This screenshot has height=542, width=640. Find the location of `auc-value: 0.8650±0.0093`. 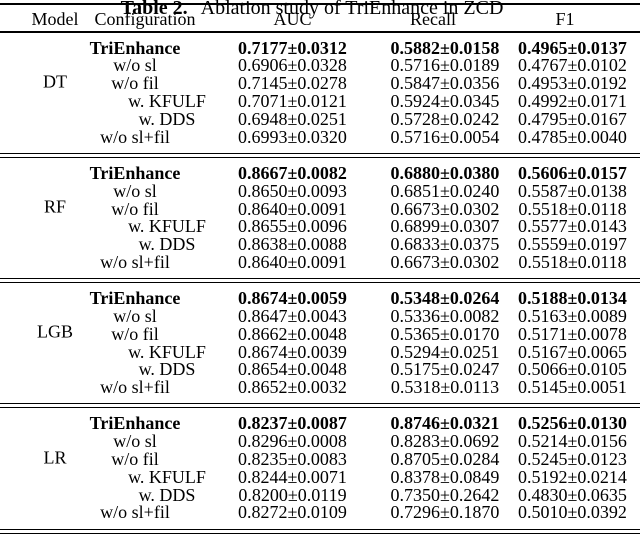

auc-value: 0.8650±0.0093 is located at coordinates (292, 190).